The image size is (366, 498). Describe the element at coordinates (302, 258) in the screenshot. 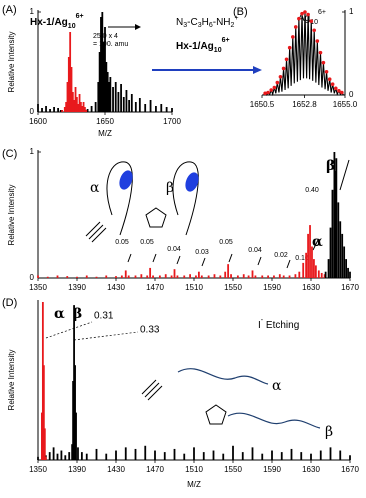

I see `peak-label: 0.16` at that location.